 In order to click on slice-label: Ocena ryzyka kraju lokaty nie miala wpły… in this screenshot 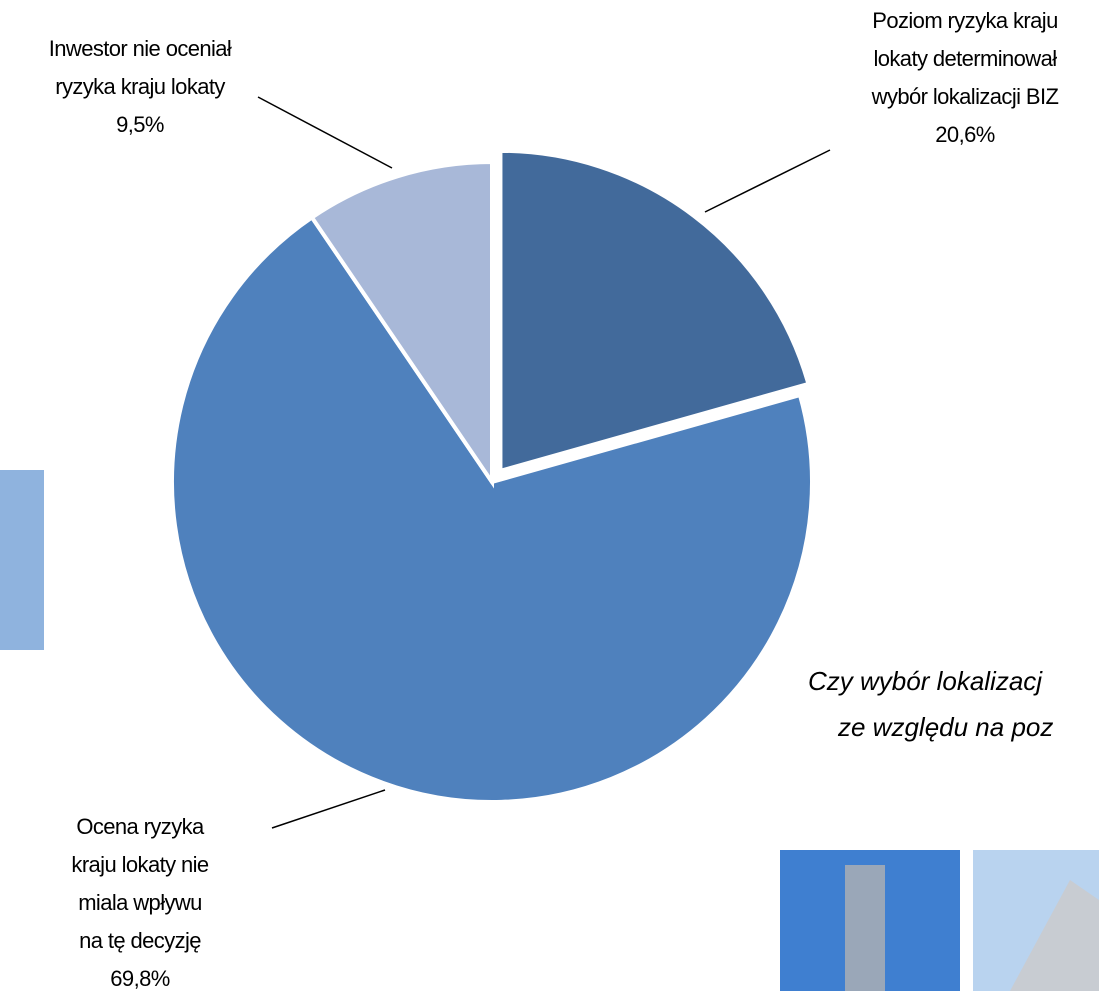, I will do `click(140, 903)`.